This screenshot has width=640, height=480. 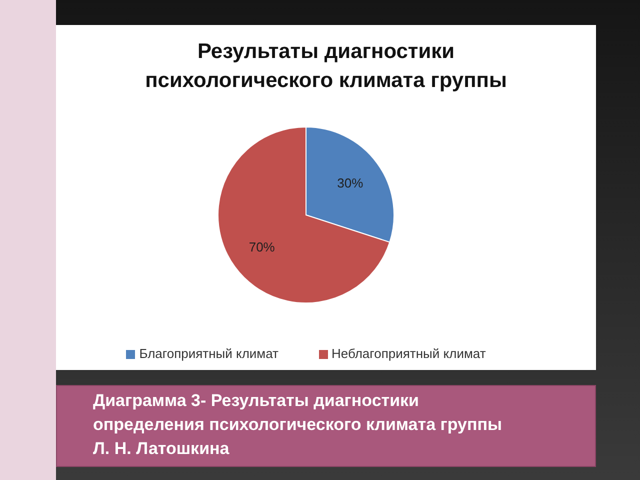 What do you see at coordinates (304, 215) in the screenshot?
I see `pie-slice` at bounding box center [304, 215].